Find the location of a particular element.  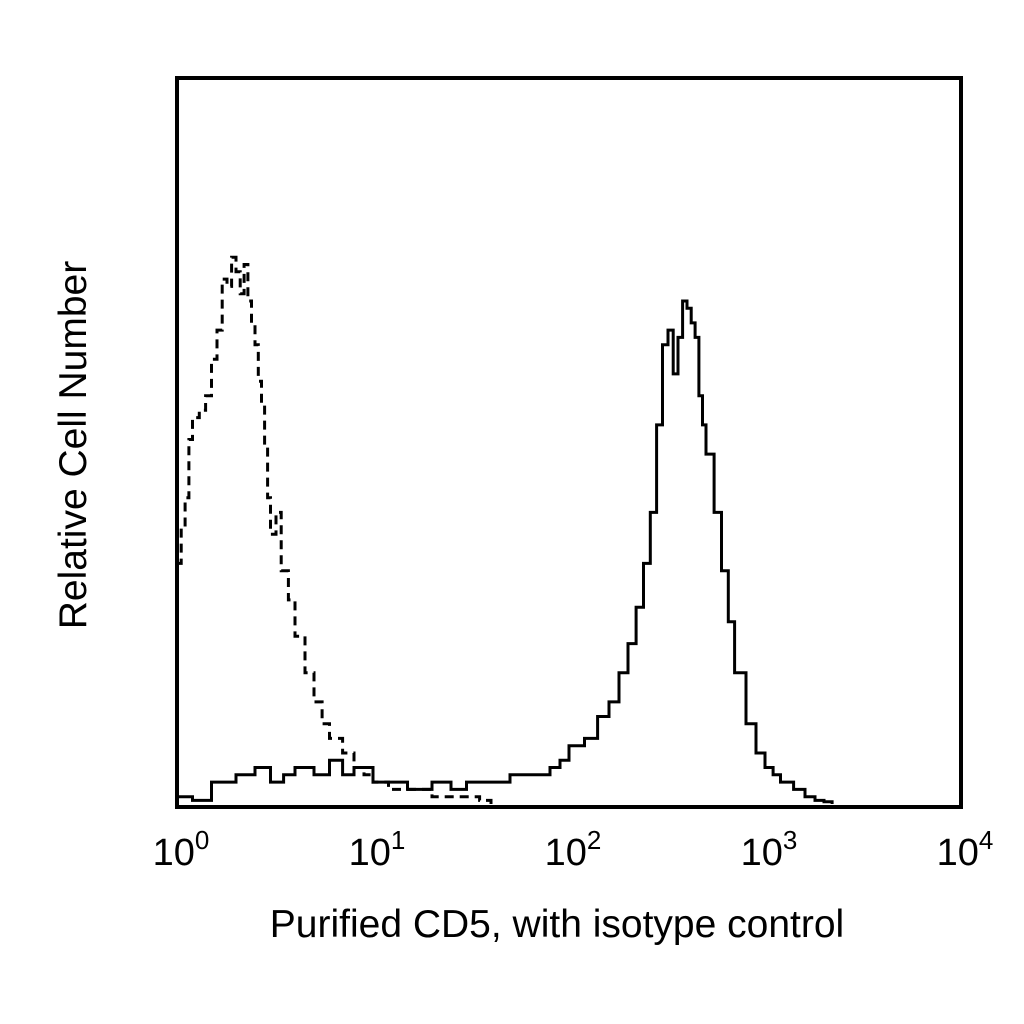

x-tick-label: 10⁴ is located at coordinates (965, 849).